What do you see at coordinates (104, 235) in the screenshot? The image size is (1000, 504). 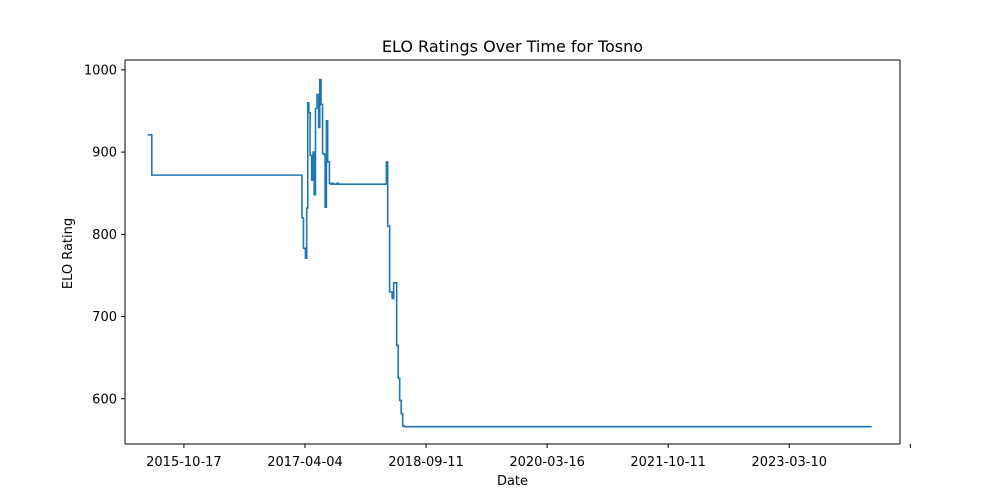 I see `y-tick-label: 800` at bounding box center [104, 235].